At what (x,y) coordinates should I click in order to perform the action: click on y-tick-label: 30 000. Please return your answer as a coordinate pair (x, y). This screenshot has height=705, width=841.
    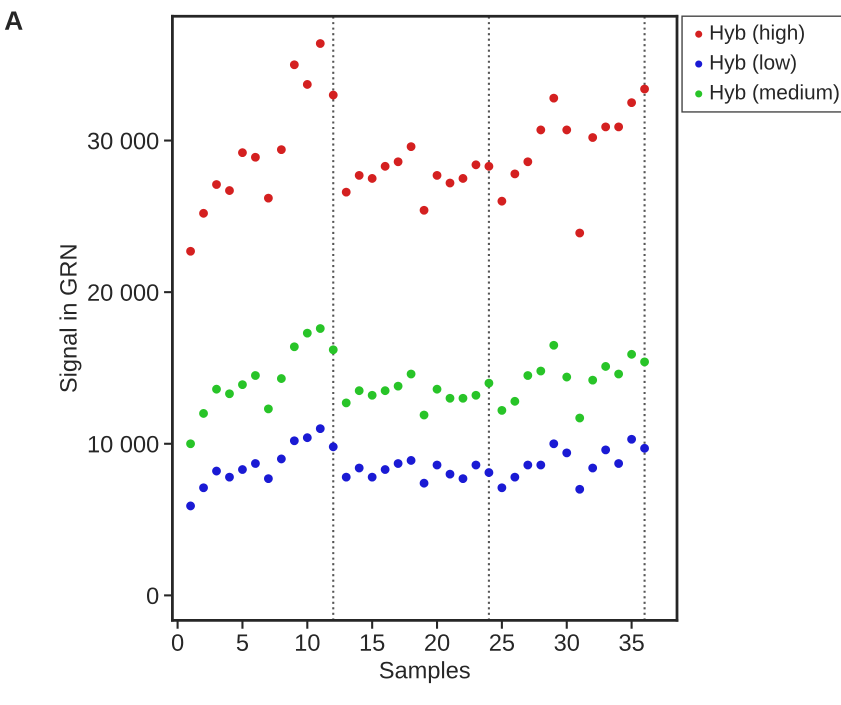
    Looking at the image, I should click on (123, 141).